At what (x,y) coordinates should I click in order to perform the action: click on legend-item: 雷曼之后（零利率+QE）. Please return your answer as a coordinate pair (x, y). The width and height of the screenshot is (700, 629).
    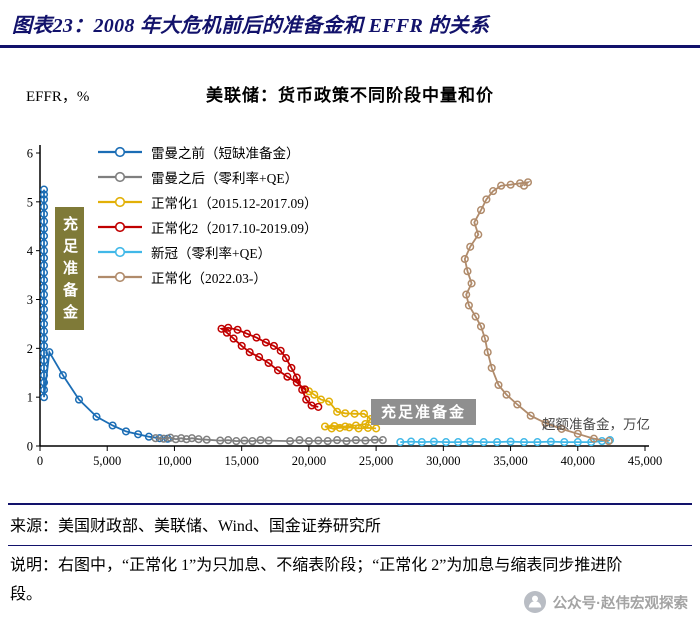
    Looking at the image, I should click on (207, 176).